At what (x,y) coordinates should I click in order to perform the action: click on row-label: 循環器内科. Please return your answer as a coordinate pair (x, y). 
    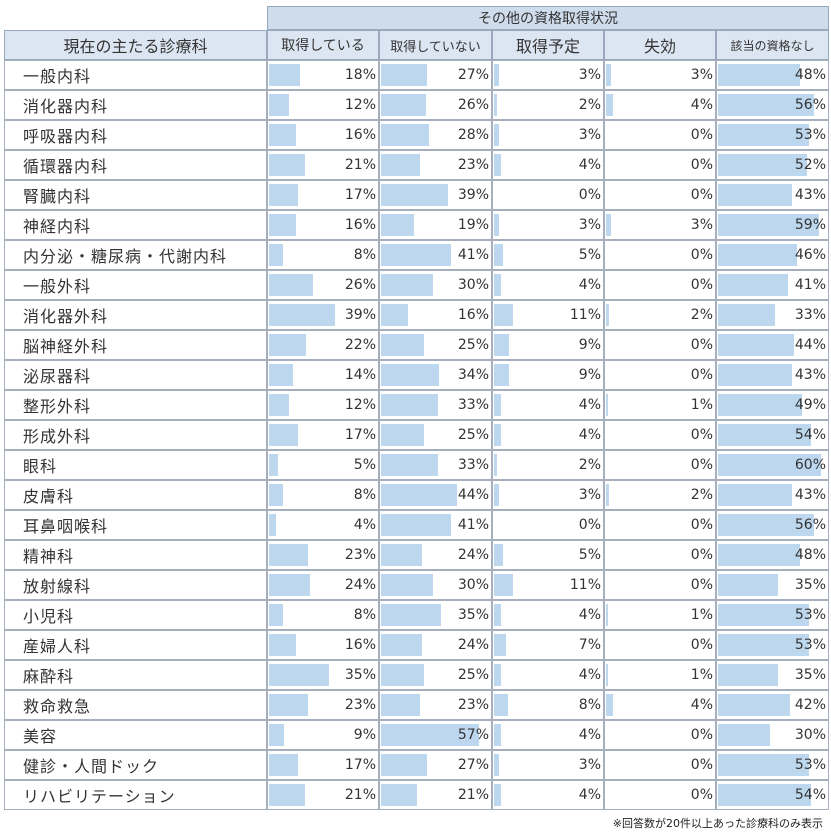
    Looking at the image, I should click on (135, 165).